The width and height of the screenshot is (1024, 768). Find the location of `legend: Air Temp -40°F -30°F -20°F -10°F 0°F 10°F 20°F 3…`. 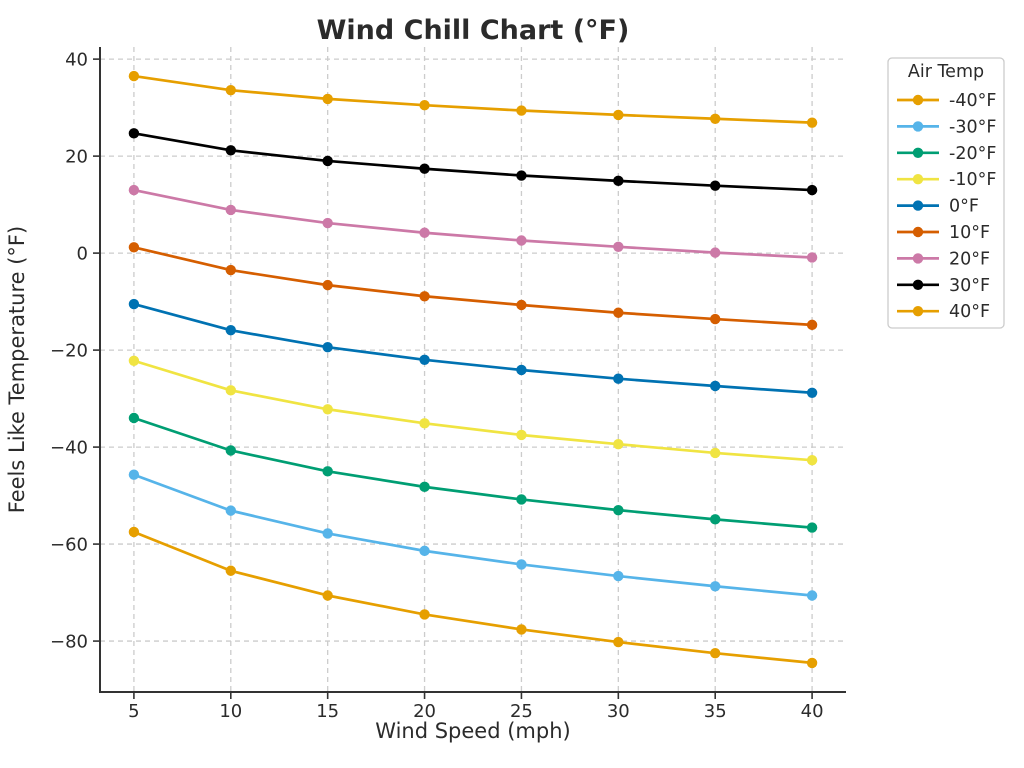

legend: Air Temp -40°F -30°F -20°F -10°F 0°F 10°F 20°F 3… is located at coordinates (946, 193).